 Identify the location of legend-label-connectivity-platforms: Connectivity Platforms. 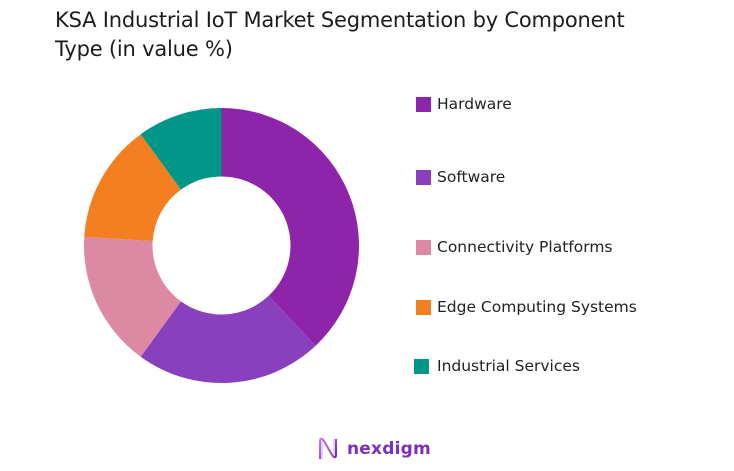
(525, 247).